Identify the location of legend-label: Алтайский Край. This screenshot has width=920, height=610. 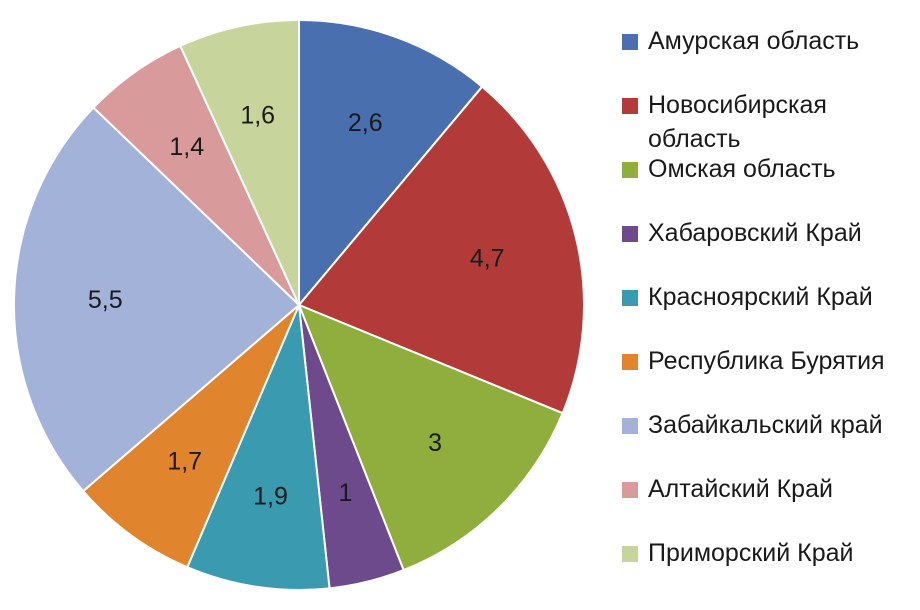
(740, 489).